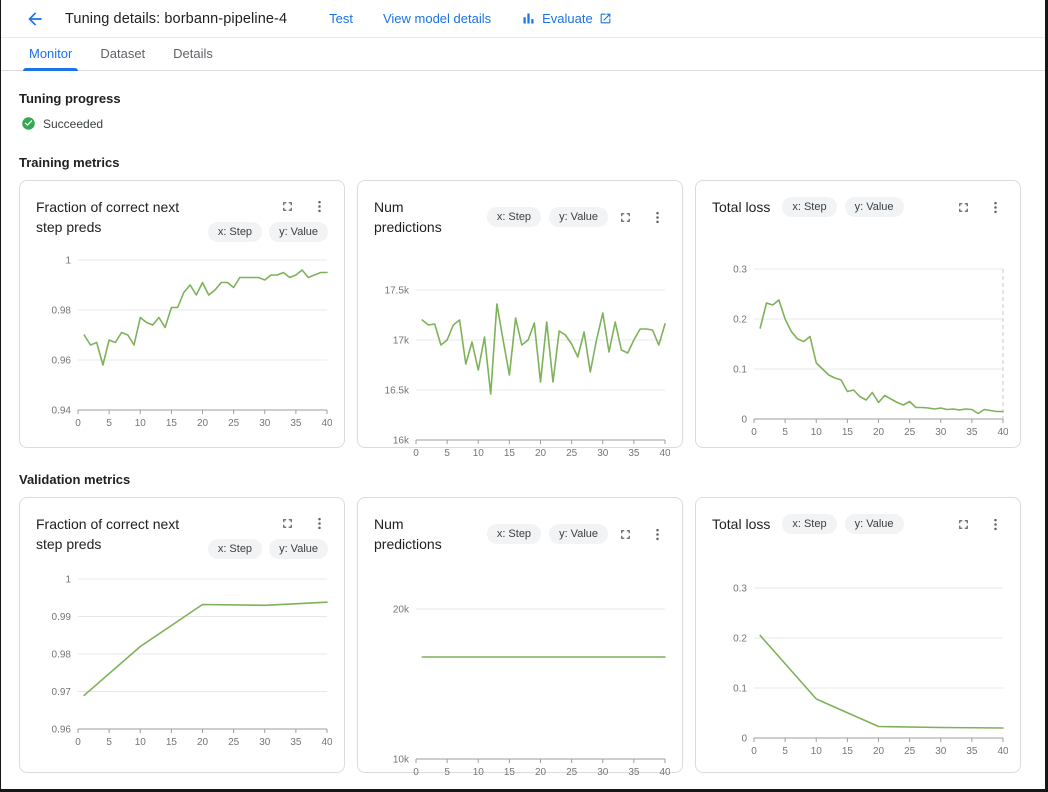 This screenshot has height=792, width=1048. Describe the element at coordinates (341, 18) in the screenshot. I see `test-button: Test` at that location.